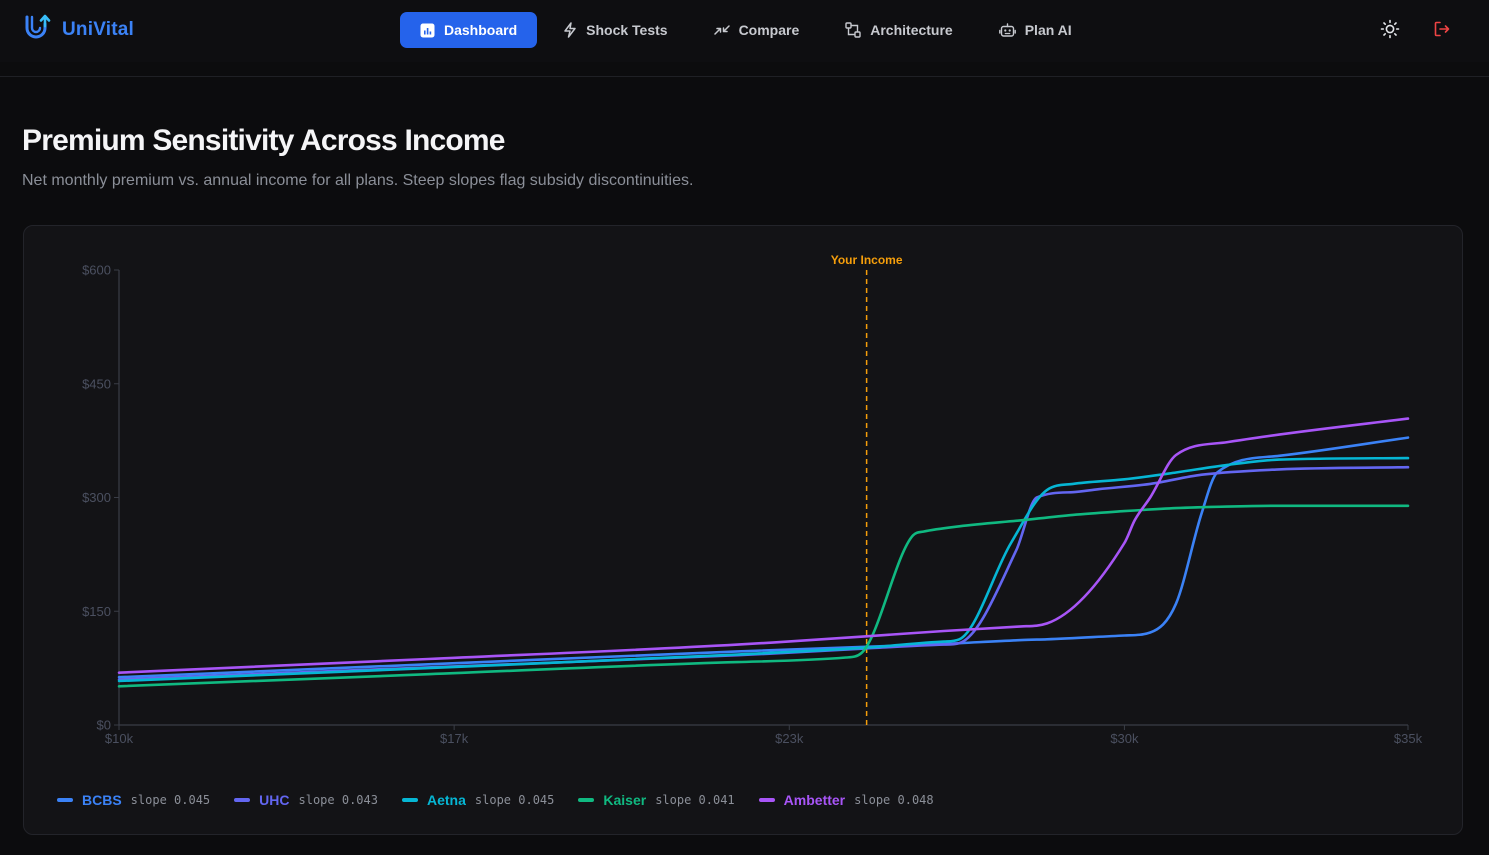  I want to click on nav-shock-tests-label: Shock Tests, so click(627, 30).